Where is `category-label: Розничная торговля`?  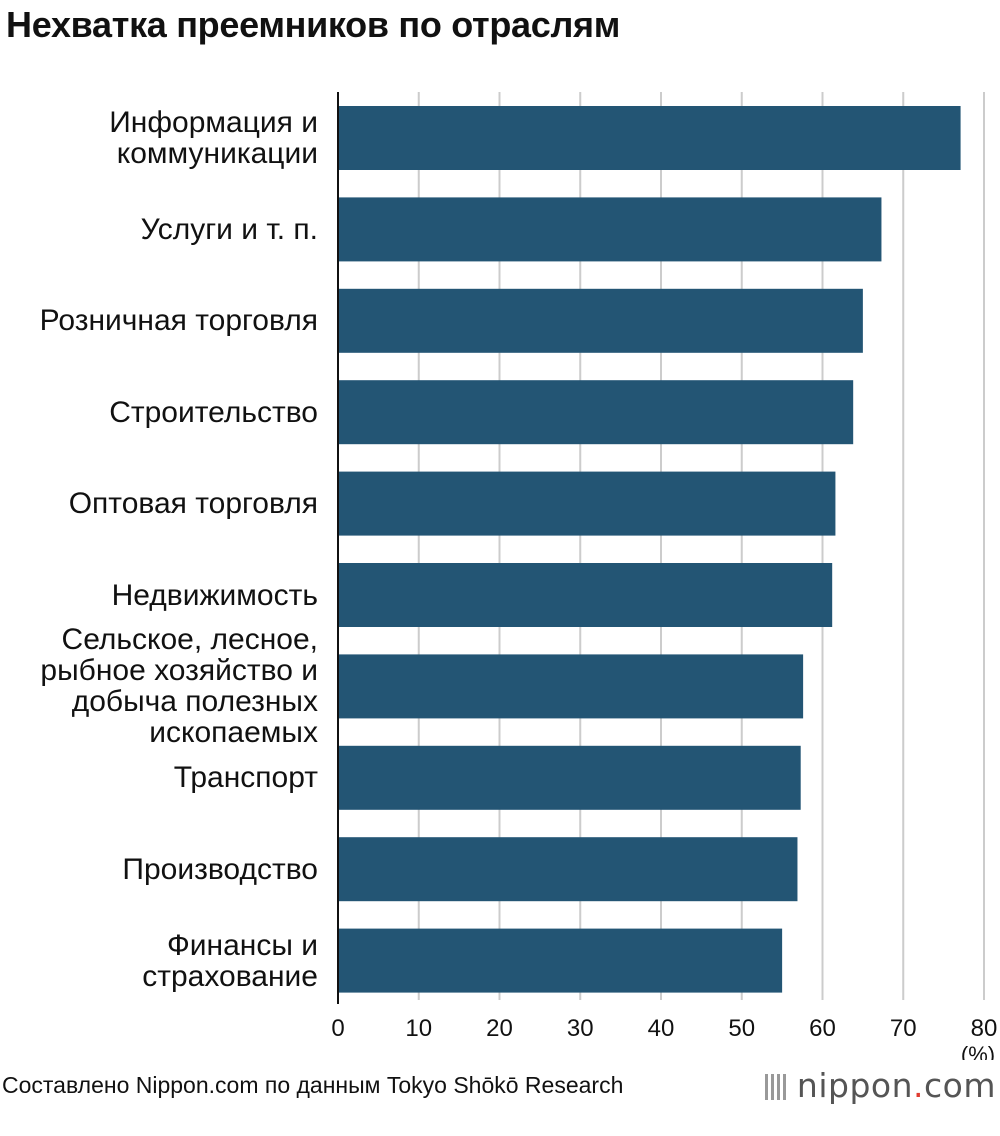 category-label: Розничная торговля is located at coordinates (178, 321).